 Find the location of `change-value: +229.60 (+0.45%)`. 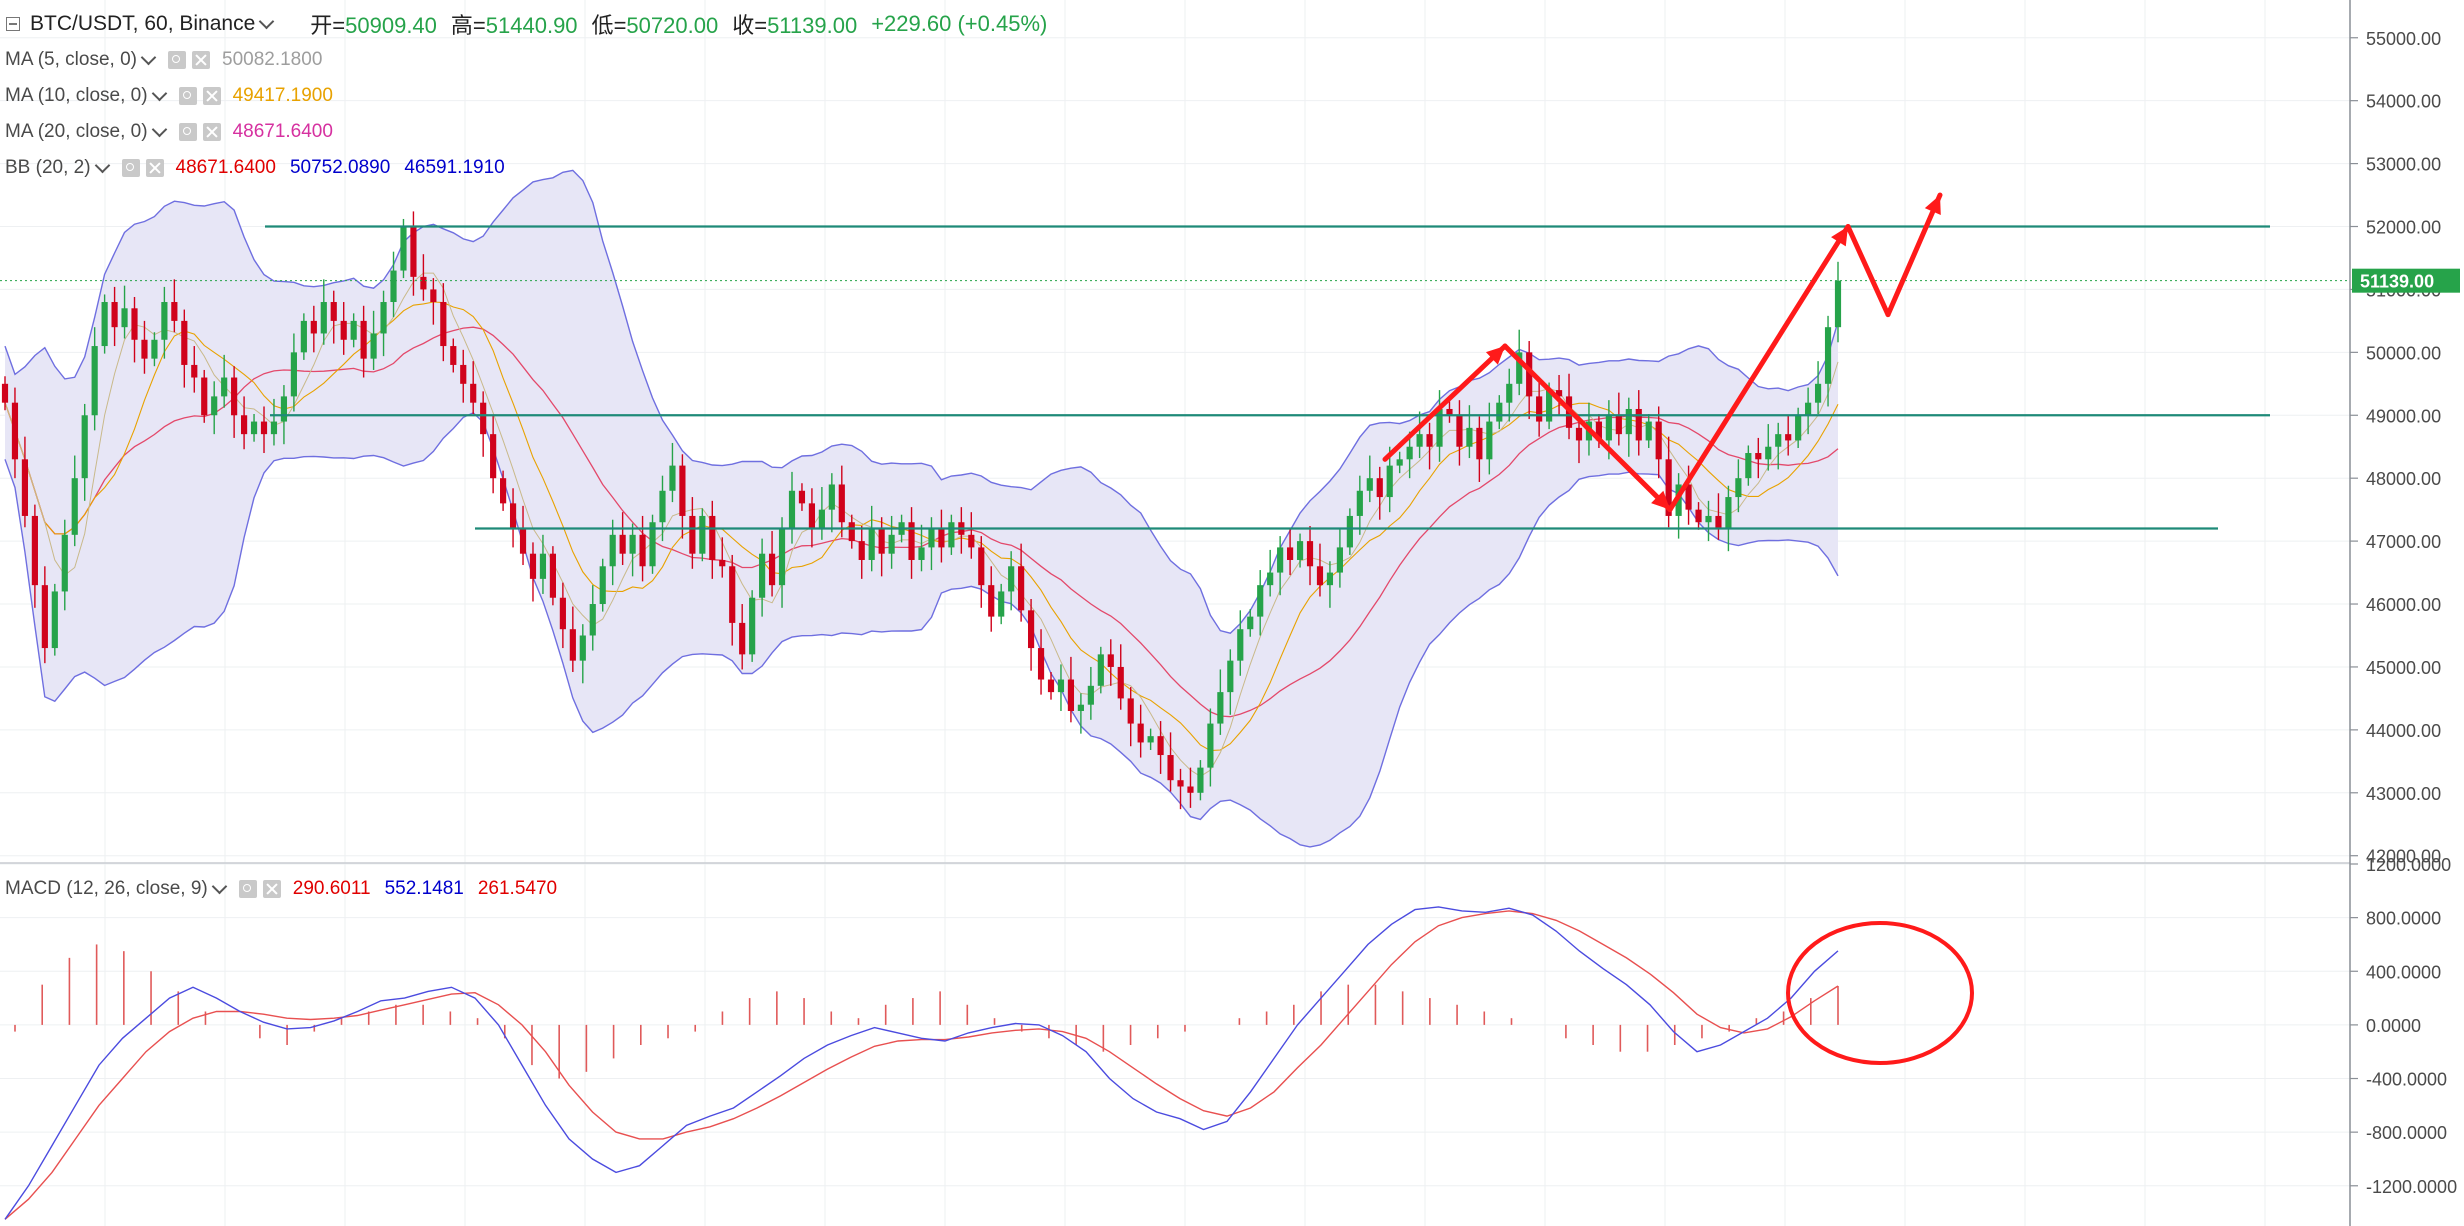

change-value: +229.60 (+0.45%) is located at coordinates (959, 23).